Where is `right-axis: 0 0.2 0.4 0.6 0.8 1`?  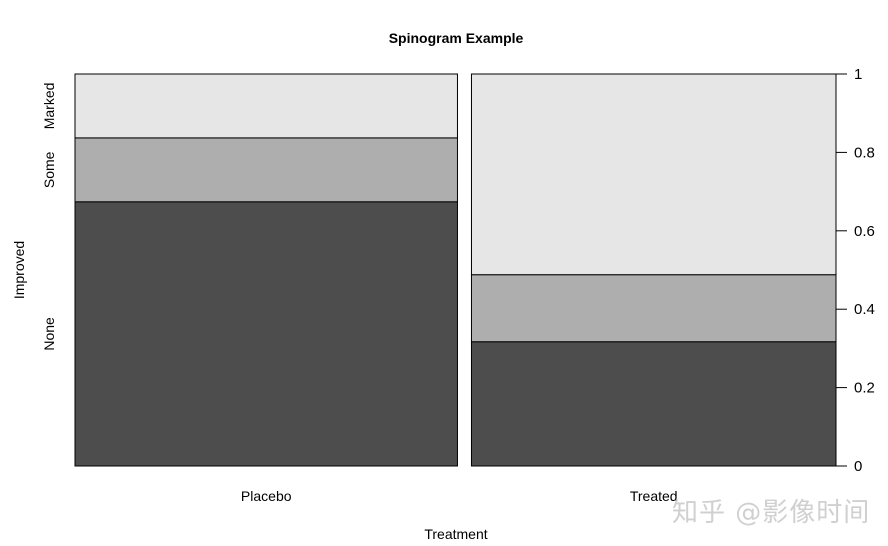 right-axis: 0 0.2 0.4 0.6 0.8 1 is located at coordinates (855, 270).